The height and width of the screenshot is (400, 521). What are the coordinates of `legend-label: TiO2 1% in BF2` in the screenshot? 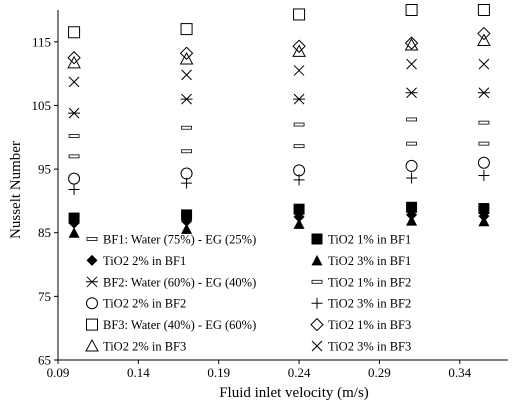 It's located at (369, 282).